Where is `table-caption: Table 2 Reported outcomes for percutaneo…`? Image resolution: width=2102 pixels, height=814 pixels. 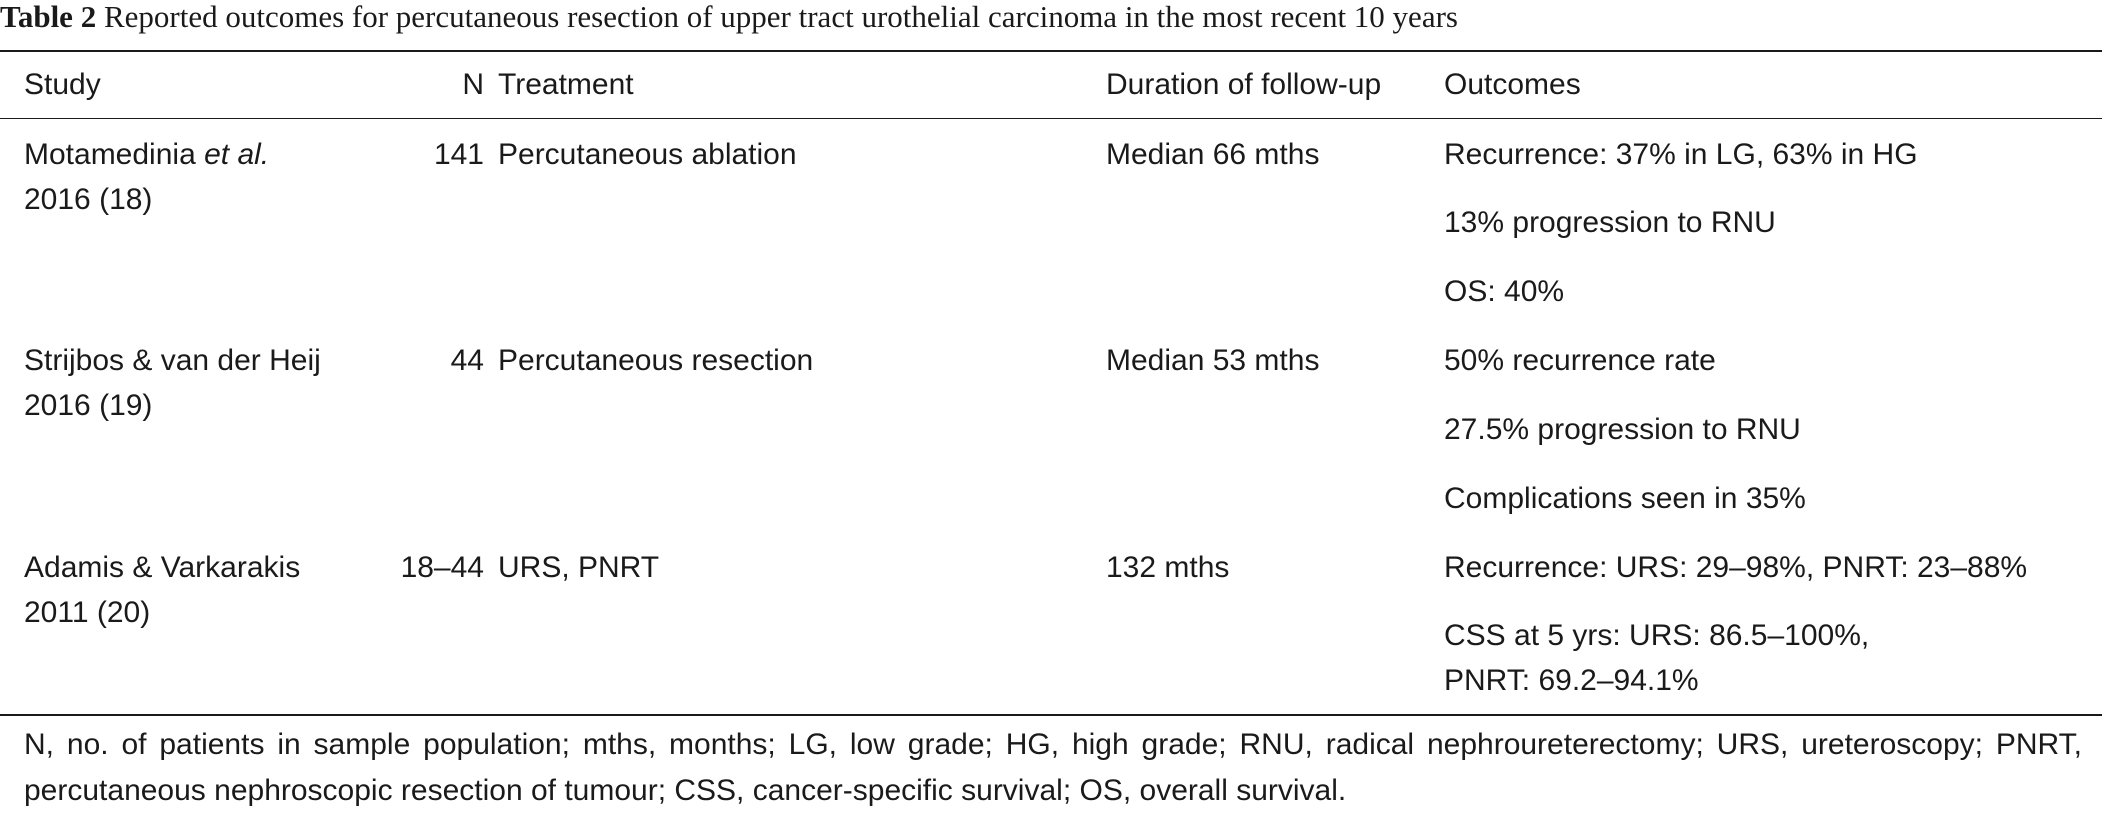 table-caption: Table 2 Reported outcomes for percutaneo… is located at coordinates (1051, 17).